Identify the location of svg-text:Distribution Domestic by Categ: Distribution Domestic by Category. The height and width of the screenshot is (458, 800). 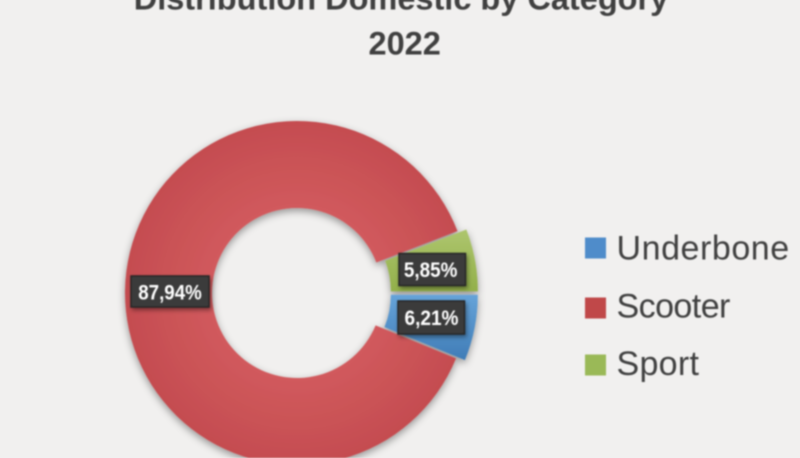
(401, 8).